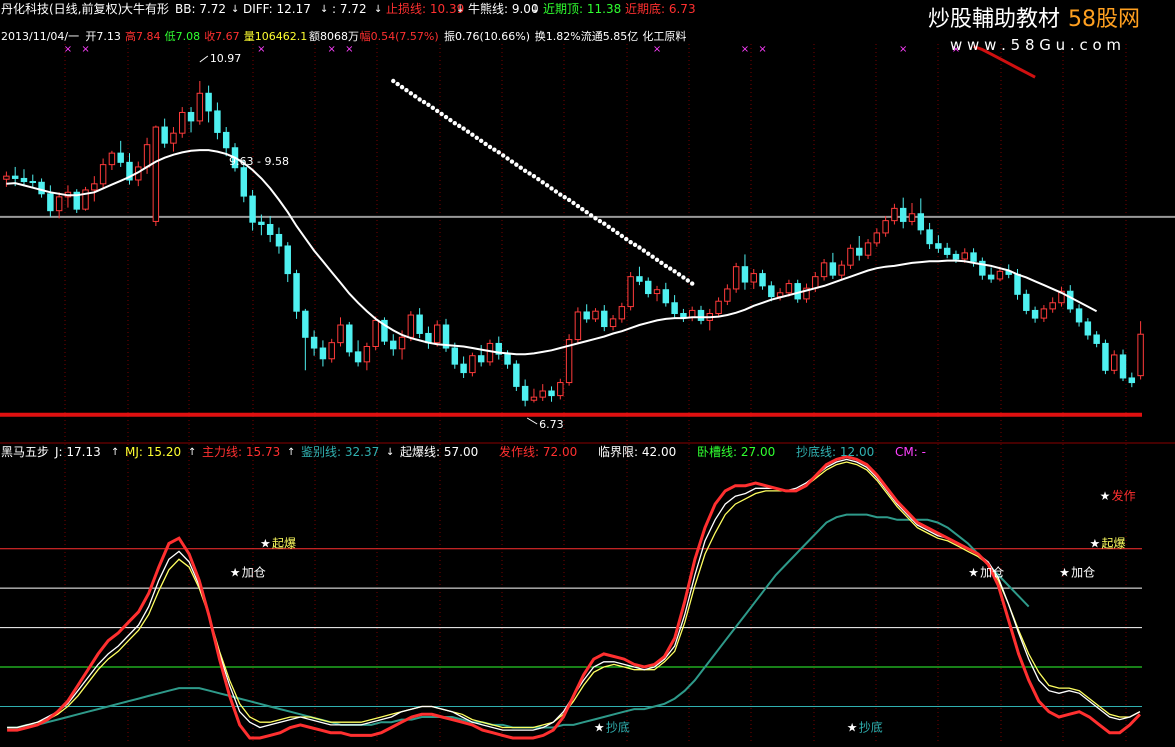 This screenshot has height=747, width=1175. What do you see at coordinates (340, 452) in the screenshot?
I see `indicator-value: 鉴别线: 32.37` at bounding box center [340, 452].